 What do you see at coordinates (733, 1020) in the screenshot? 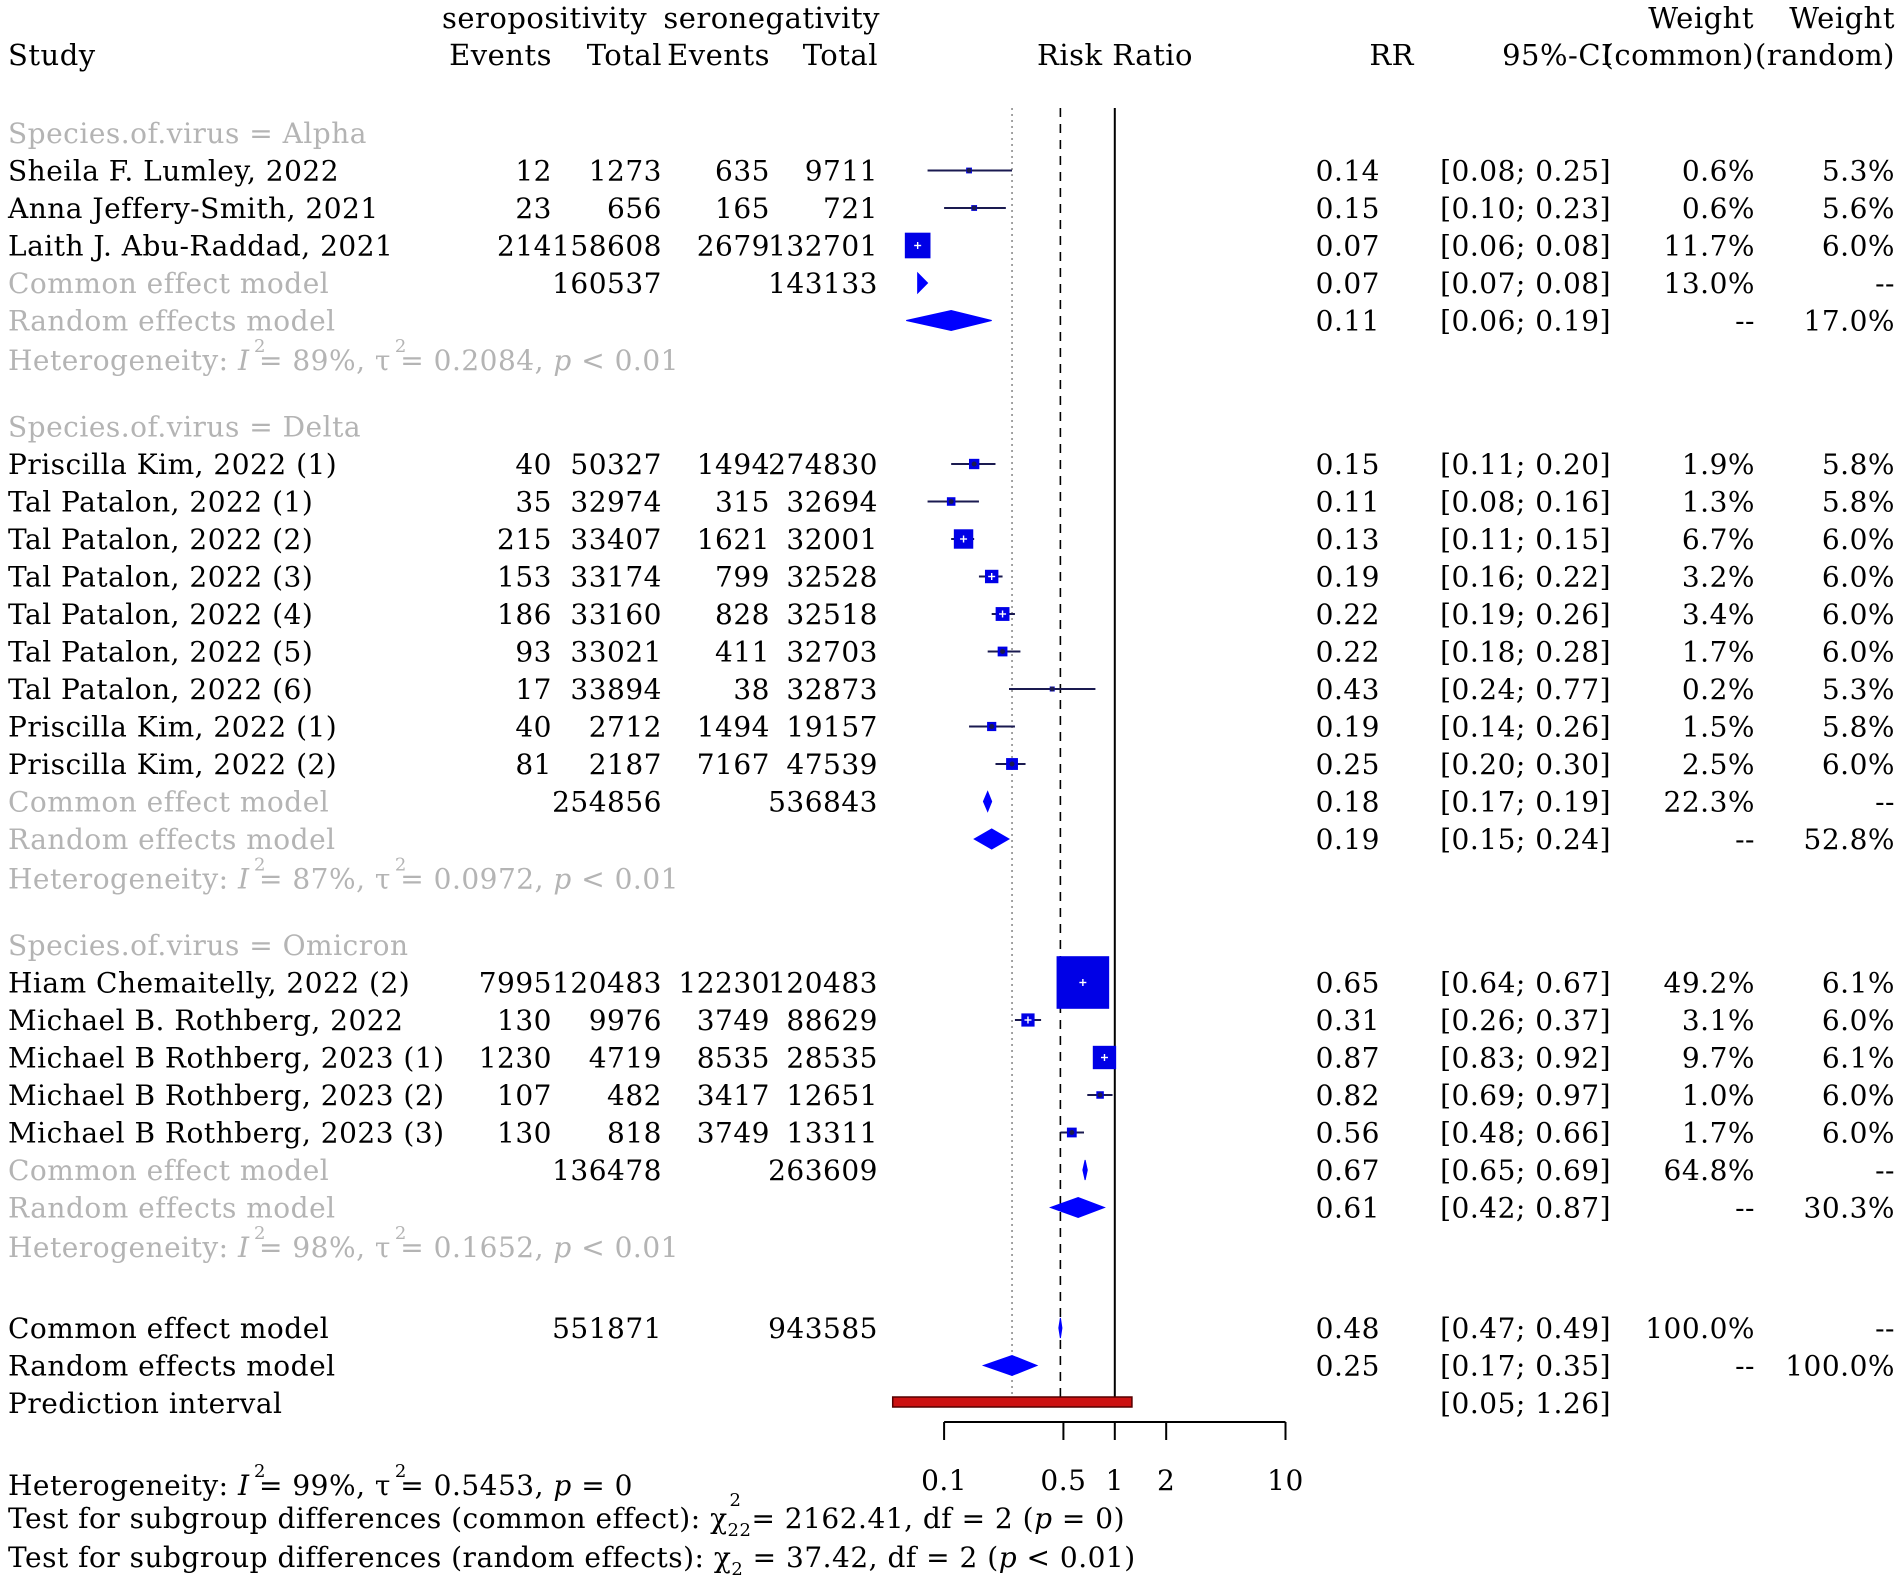
I see `study-2-1-events-c: 3749` at bounding box center [733, 1020].